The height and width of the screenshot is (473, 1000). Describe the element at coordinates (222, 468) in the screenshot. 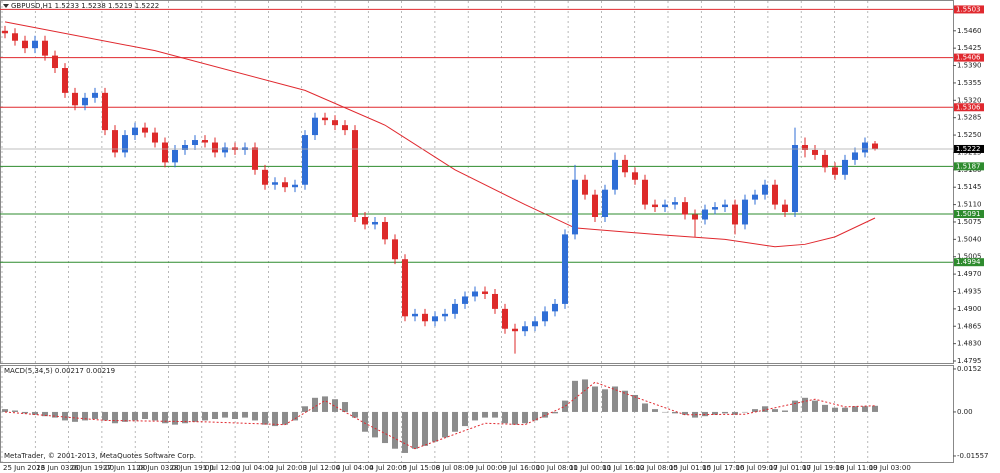

I see `x-tick-label: 1 Jul 12:00` at that location.